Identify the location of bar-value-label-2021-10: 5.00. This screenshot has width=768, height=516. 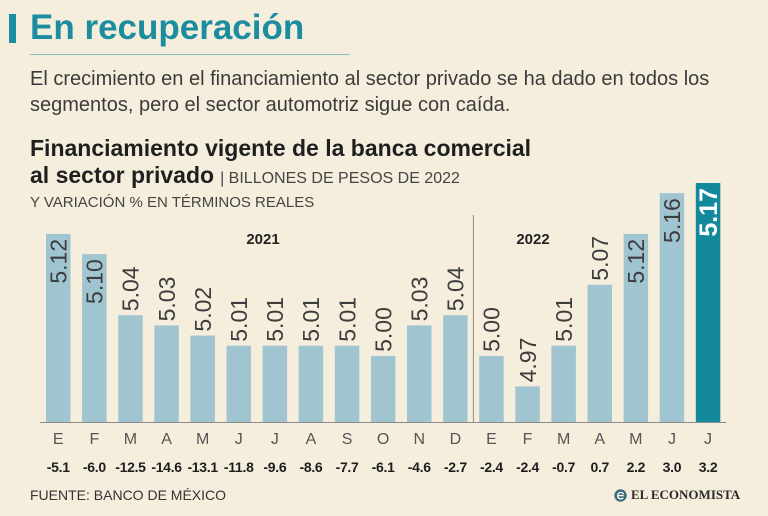
(383, 329).